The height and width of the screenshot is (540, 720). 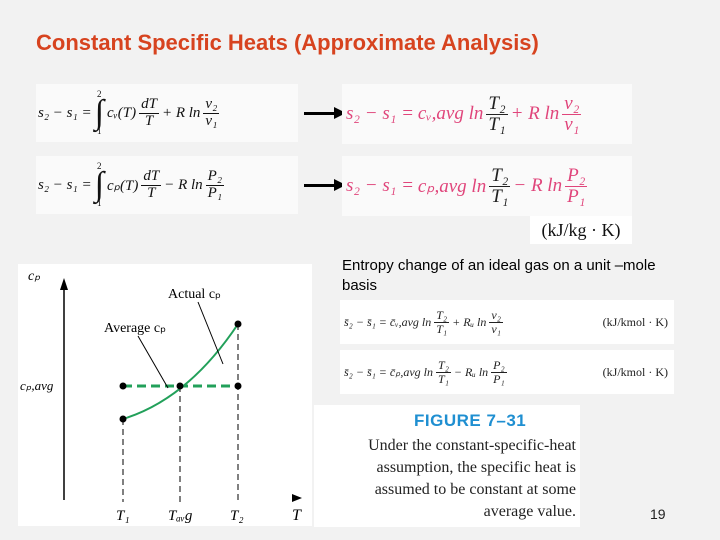 I want to click on x-tick-label-t2: T₂, so click(x=237, y=516).